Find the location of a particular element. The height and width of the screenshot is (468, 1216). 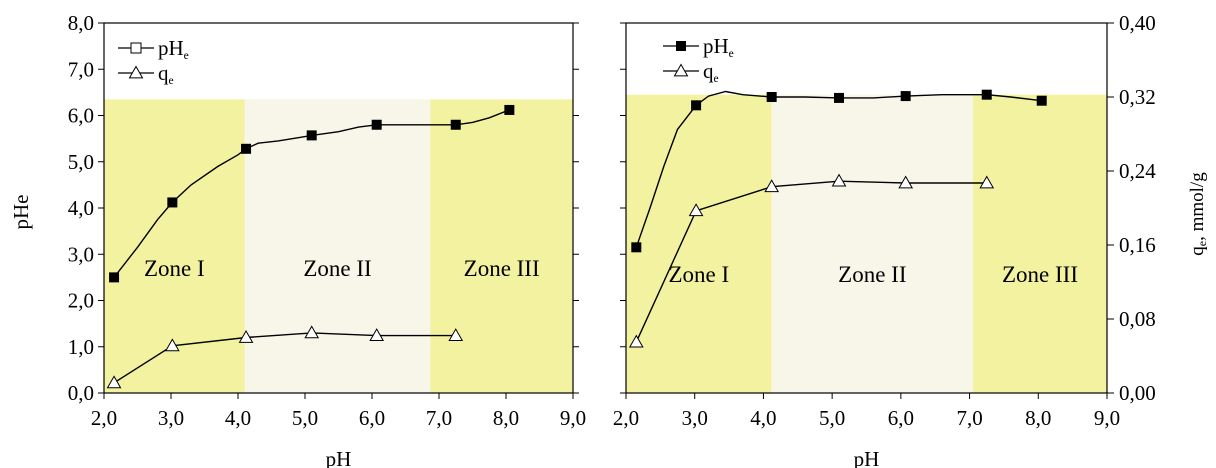

y-tick-label: 8,0 is located at coordinates (81, 23).